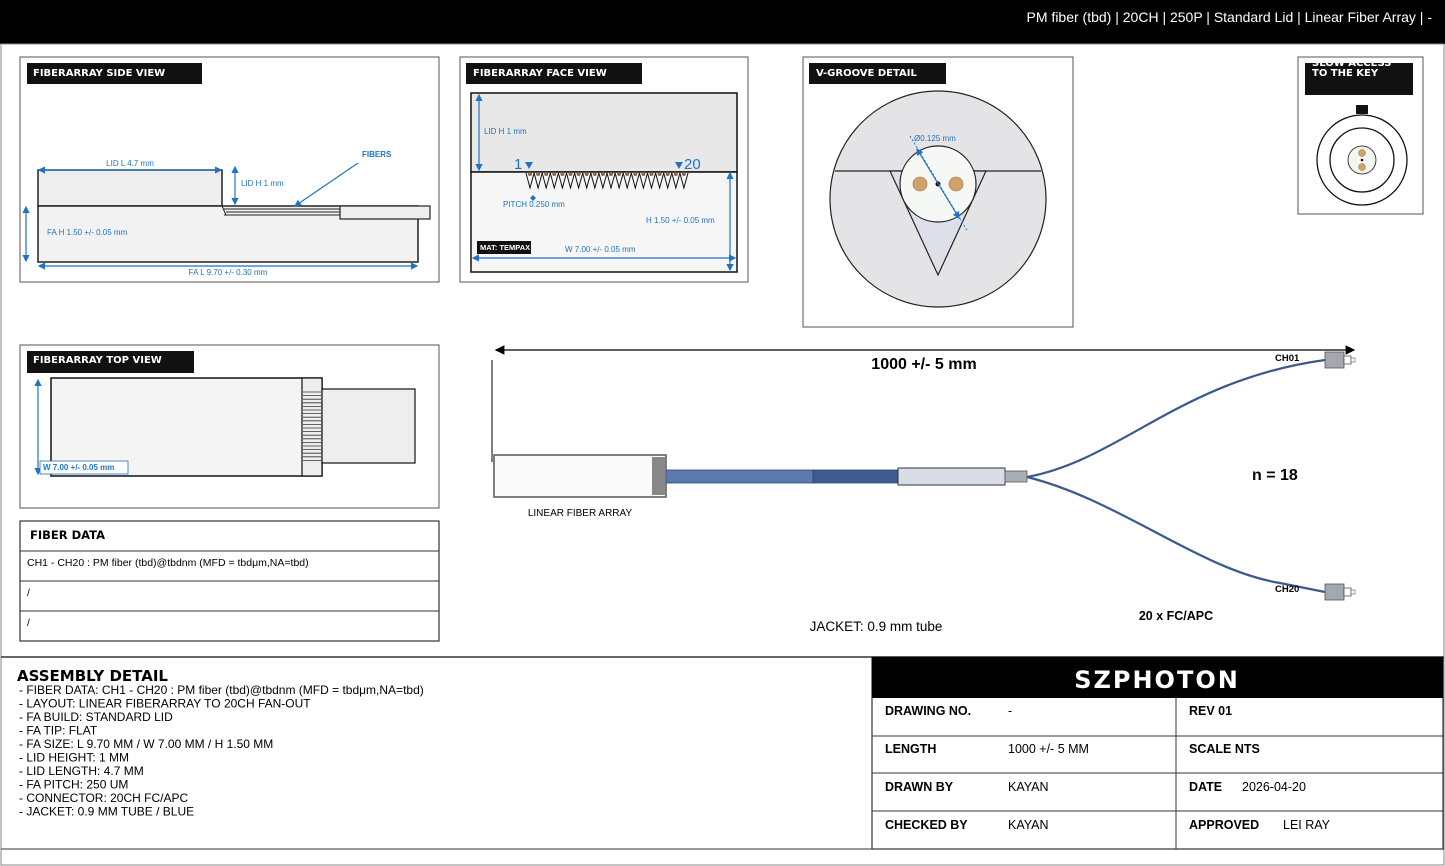 This screenshot has height=866, width=1445. I want to click on vgroove-title: V-GROOVE DETAIL, so click(866, 73).